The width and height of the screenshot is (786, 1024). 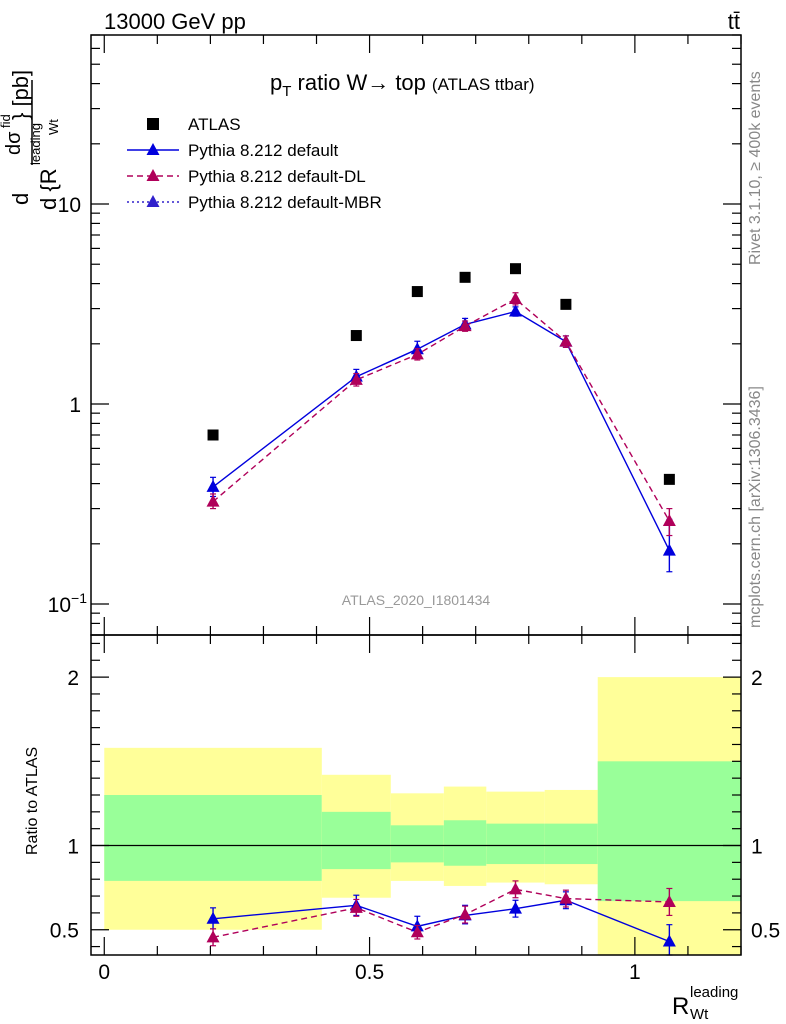 What do you see at coordinates (20, 199) in the screenshot?
I see `main-ylabel-d: d` at bounding box center [20, 199].